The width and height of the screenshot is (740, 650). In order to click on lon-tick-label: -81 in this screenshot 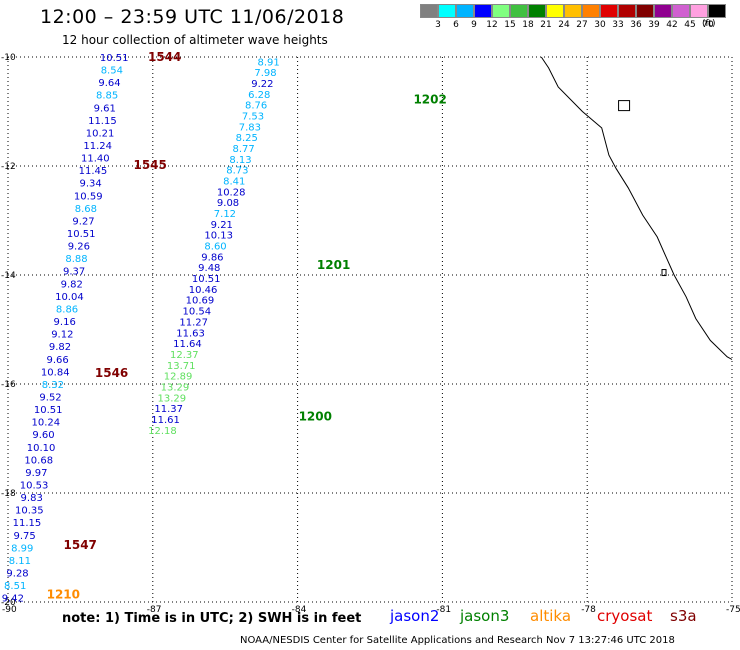, I will do `click(443, 610)`.